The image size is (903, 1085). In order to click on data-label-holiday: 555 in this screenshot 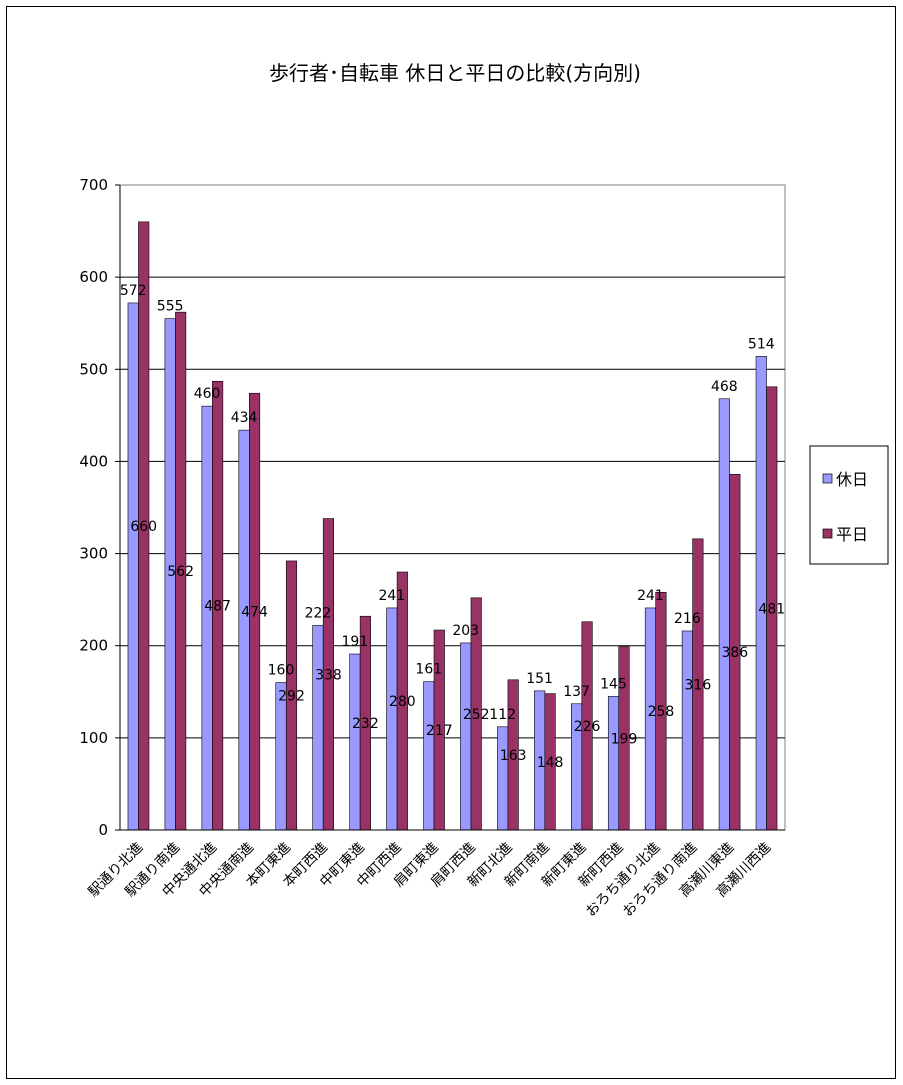, I will do `click(170, 307)`.